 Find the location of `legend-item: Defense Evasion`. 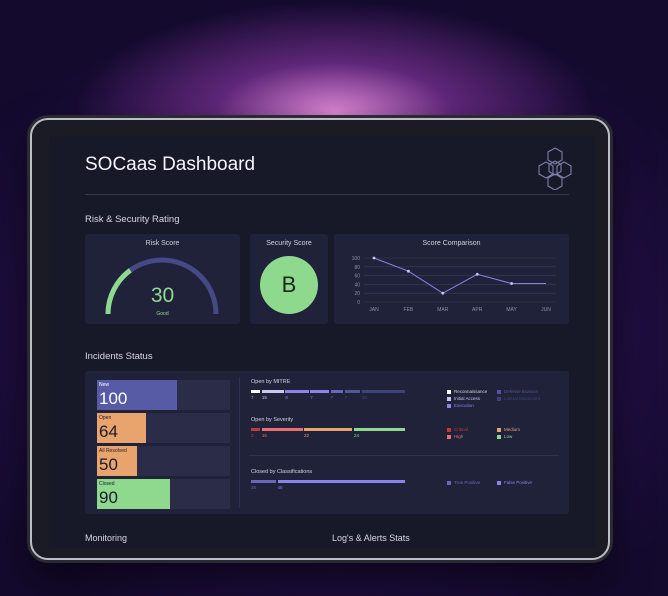

legend-item: Defense Evasion is located at coordinates (517, 391).